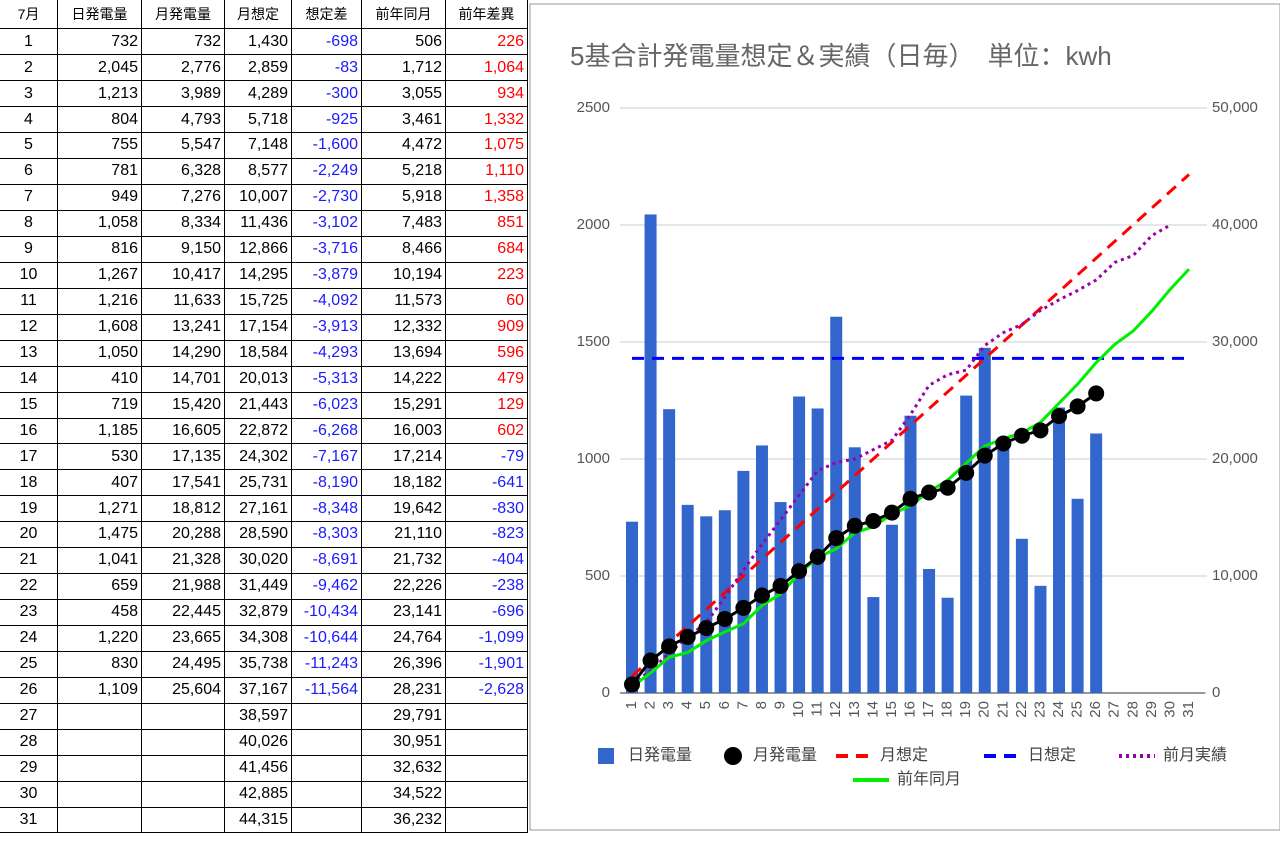 The image size is (1280, 846). Describe the element at coordinates (327, 690) in the screenshot. I see `table-cell: -11,564` at that location.